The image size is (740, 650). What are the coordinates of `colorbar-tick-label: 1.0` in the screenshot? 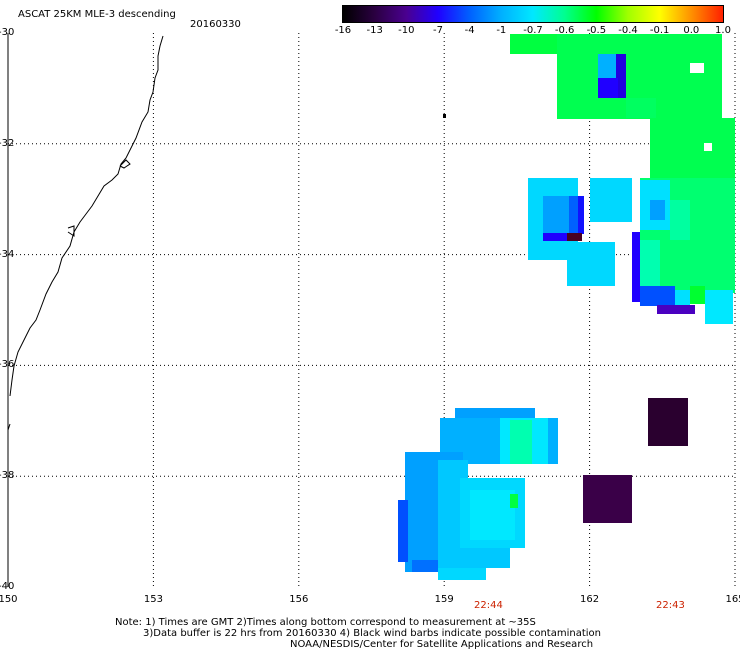 It's located at (723, 30).